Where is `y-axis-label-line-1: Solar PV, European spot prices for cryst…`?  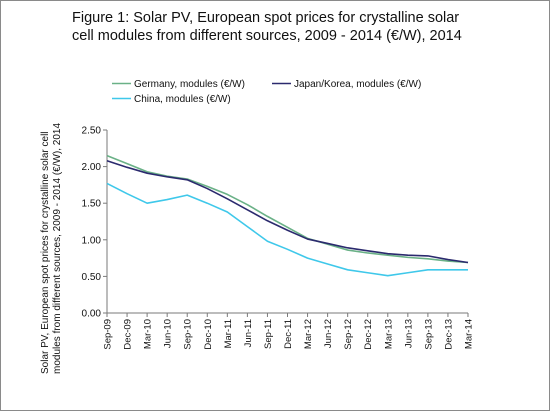 y-axis-label-line-1: Solar PV, European spot prices for cryst… is located at coordinates (45, 252).